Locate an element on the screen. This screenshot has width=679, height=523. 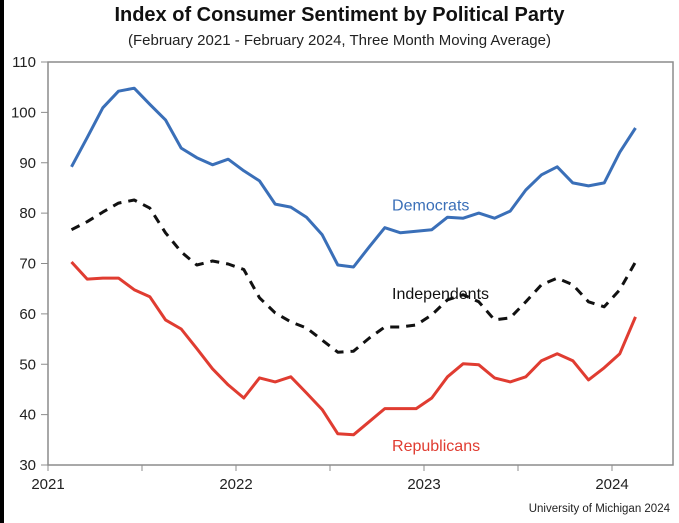
source-credit: University of Michigan 2024 is located at coordinates (599, 509).